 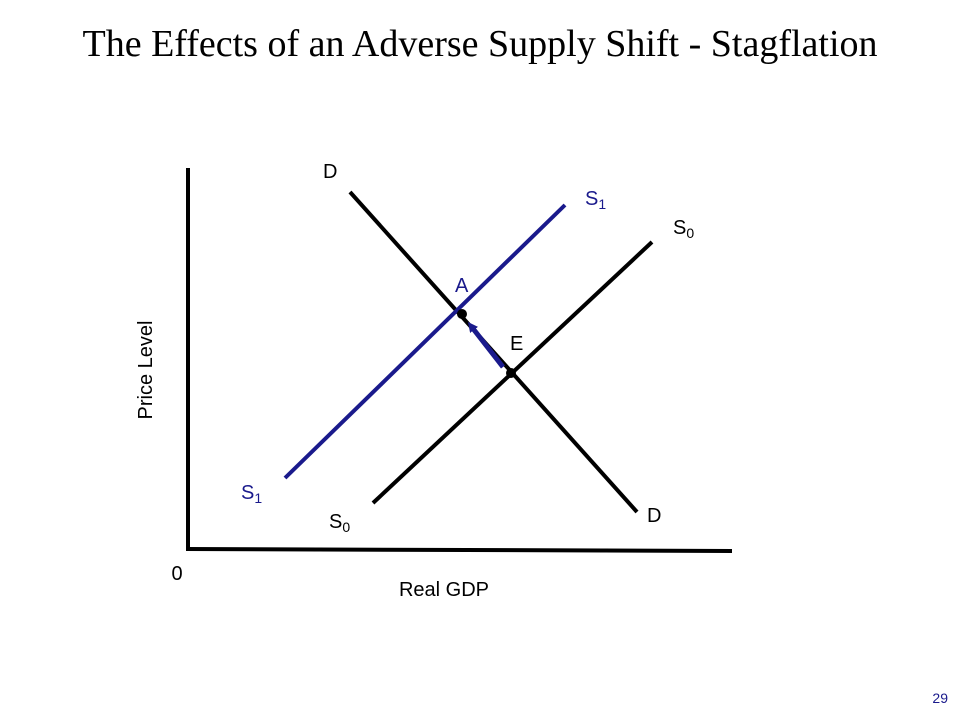 I want to click on x-axis, so click(x=459, y=550).